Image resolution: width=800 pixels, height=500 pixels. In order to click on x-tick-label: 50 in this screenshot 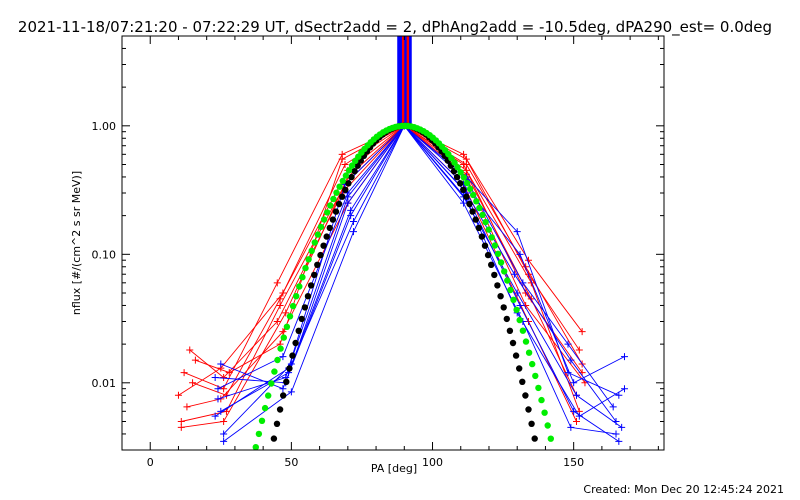, I will do `click(291, 462)`.